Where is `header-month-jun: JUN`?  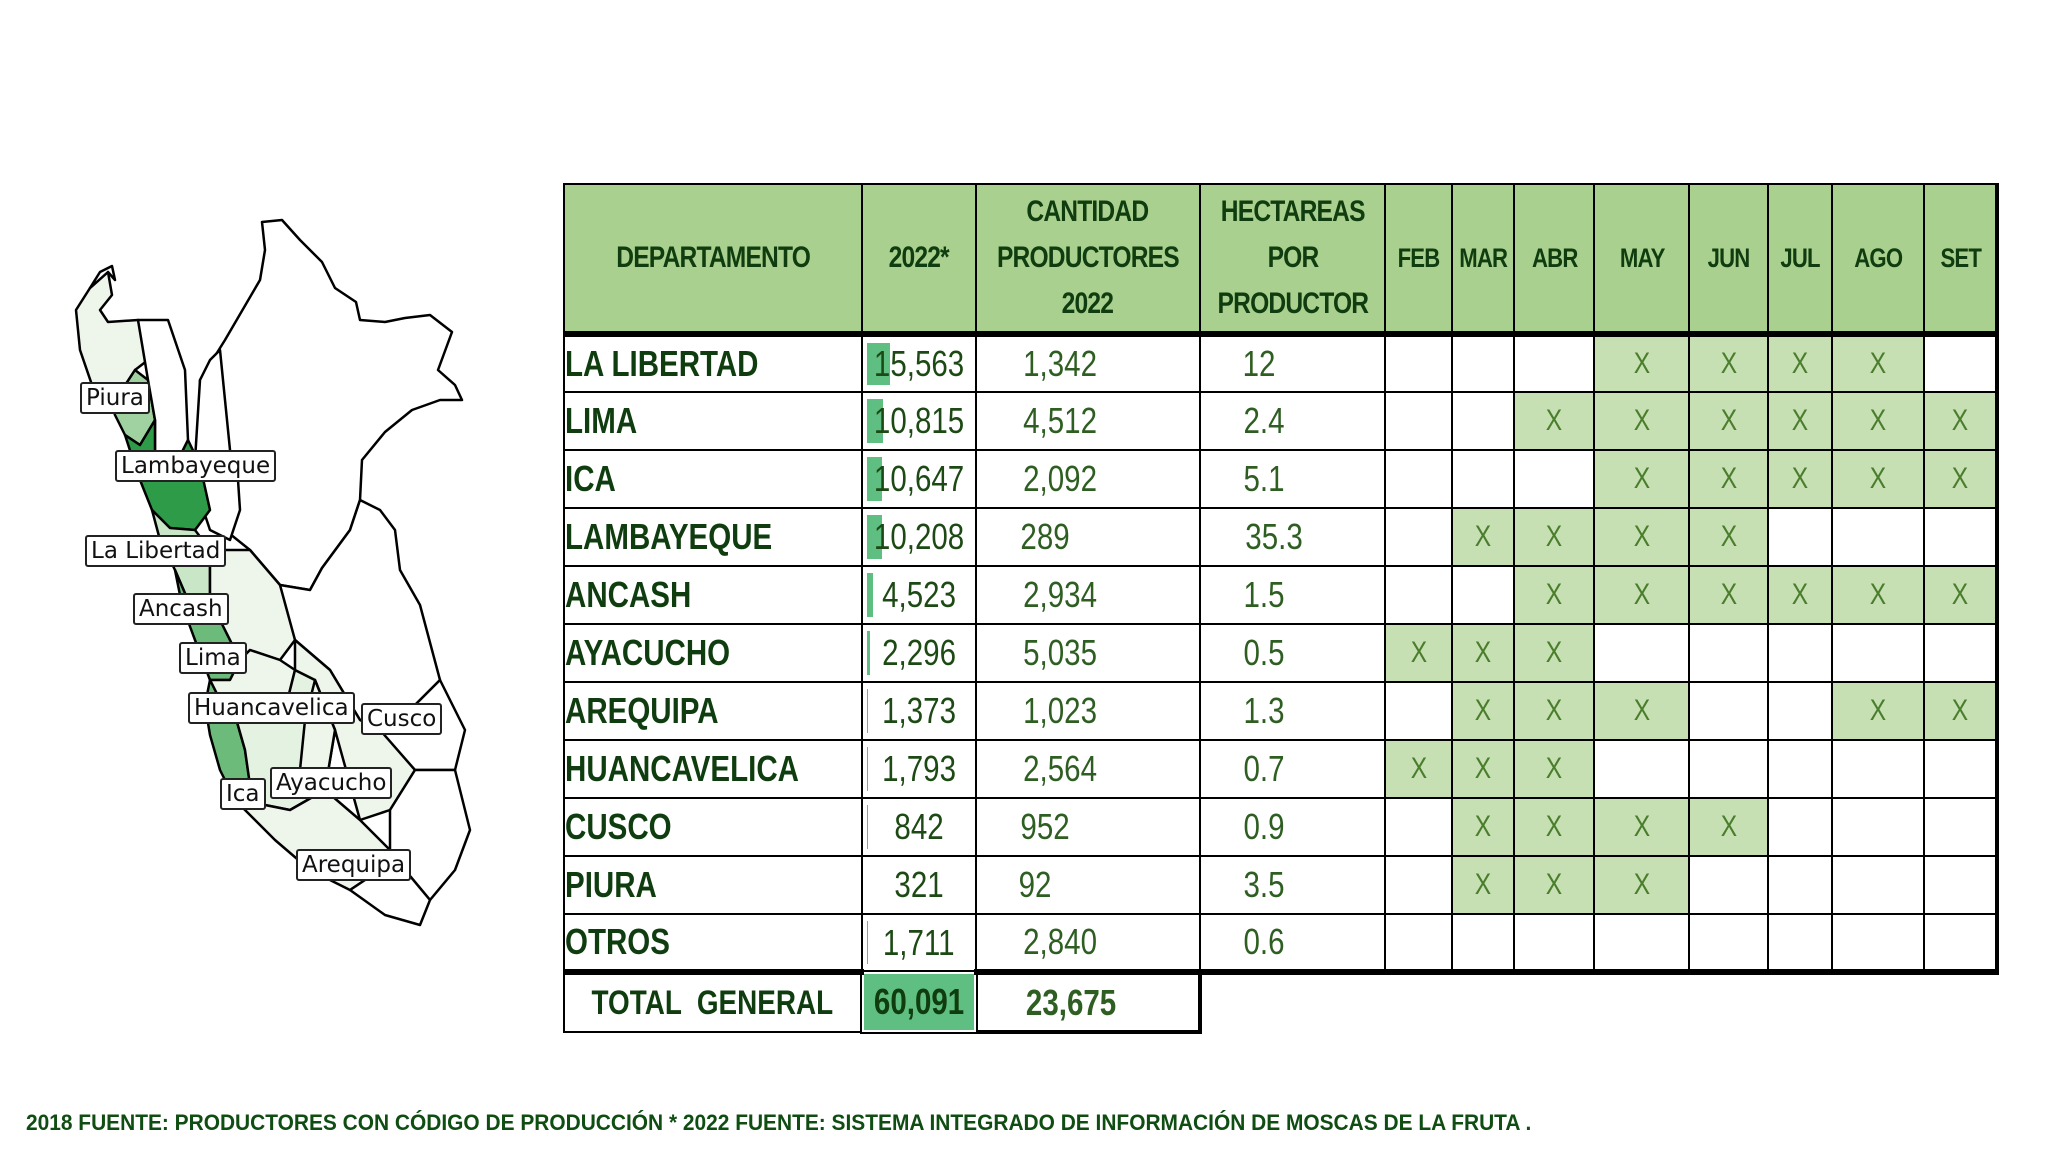 header-month-jun: JUN is located at coordinates (1729, 260).